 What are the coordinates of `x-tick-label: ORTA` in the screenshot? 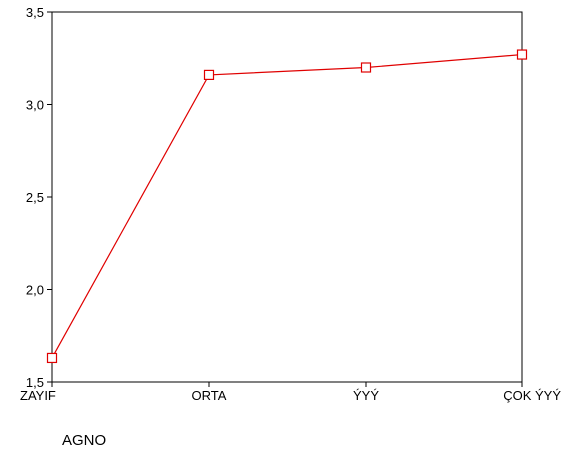 It's located at (209, 395).